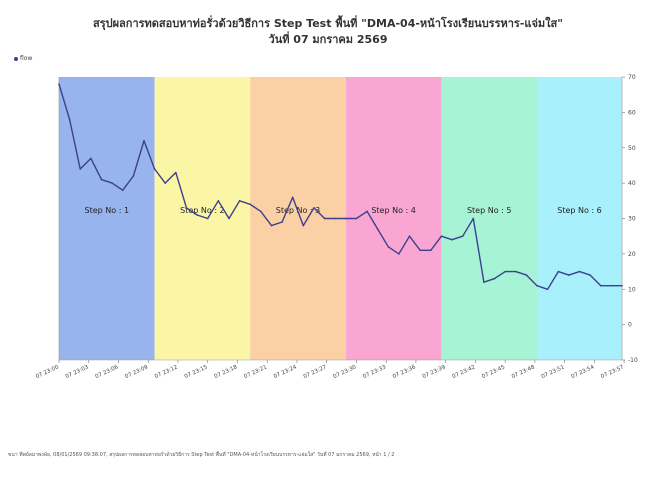 The width and height of the screenshot is (656, 480). I want to click on x-tick-label: 07 23:15, so click(196, 372).